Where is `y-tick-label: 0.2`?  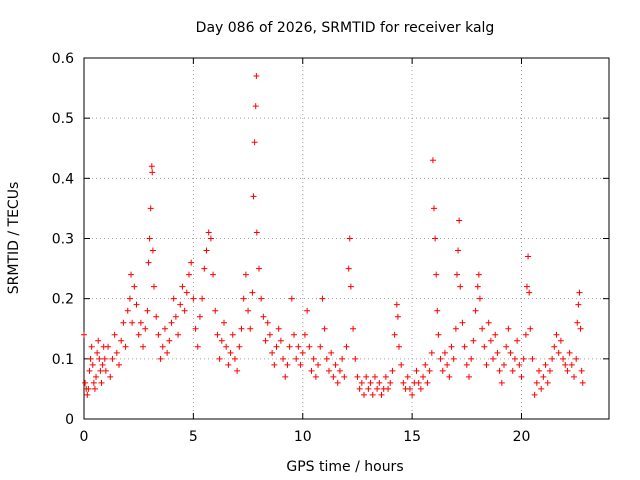
y-tick-label: 0.2 is located at coordinates (63, 300).